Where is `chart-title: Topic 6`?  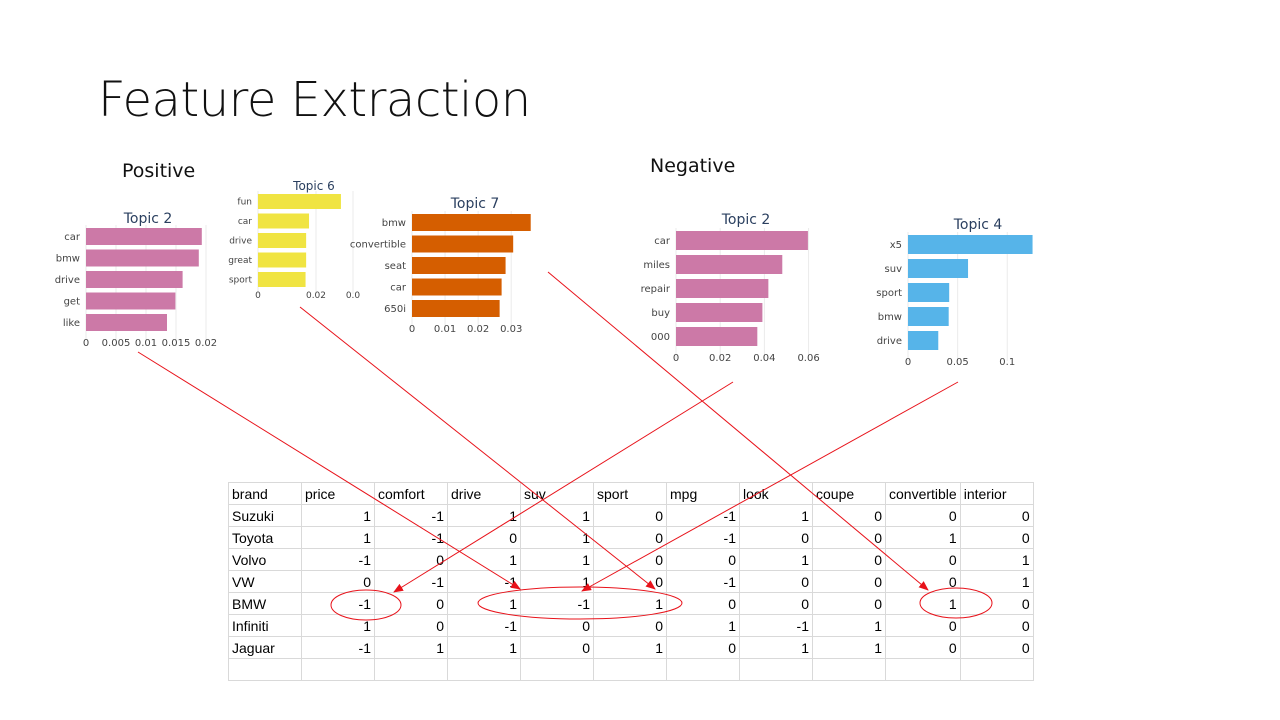
chart-title: Topic 6 is located at coordinates (313, 186).